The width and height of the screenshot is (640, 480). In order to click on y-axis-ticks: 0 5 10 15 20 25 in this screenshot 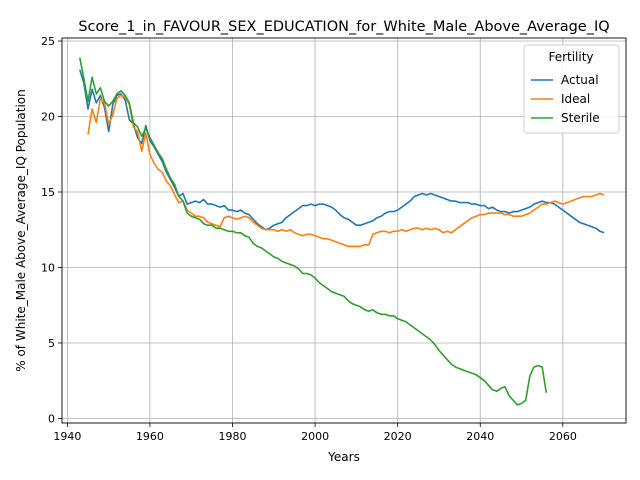, I will do `click(51, 230)`.